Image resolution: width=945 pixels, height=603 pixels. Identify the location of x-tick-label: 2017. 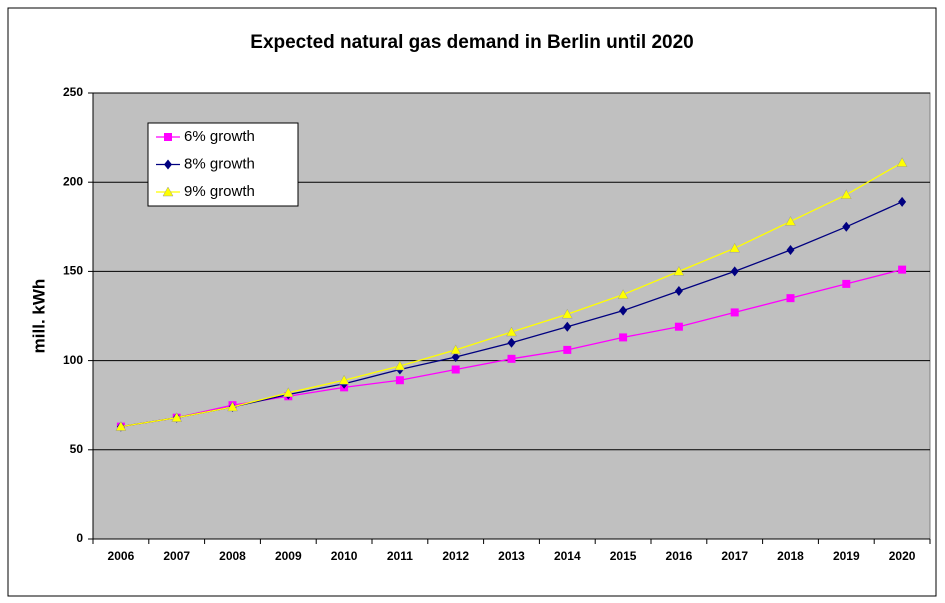
(734, 556).